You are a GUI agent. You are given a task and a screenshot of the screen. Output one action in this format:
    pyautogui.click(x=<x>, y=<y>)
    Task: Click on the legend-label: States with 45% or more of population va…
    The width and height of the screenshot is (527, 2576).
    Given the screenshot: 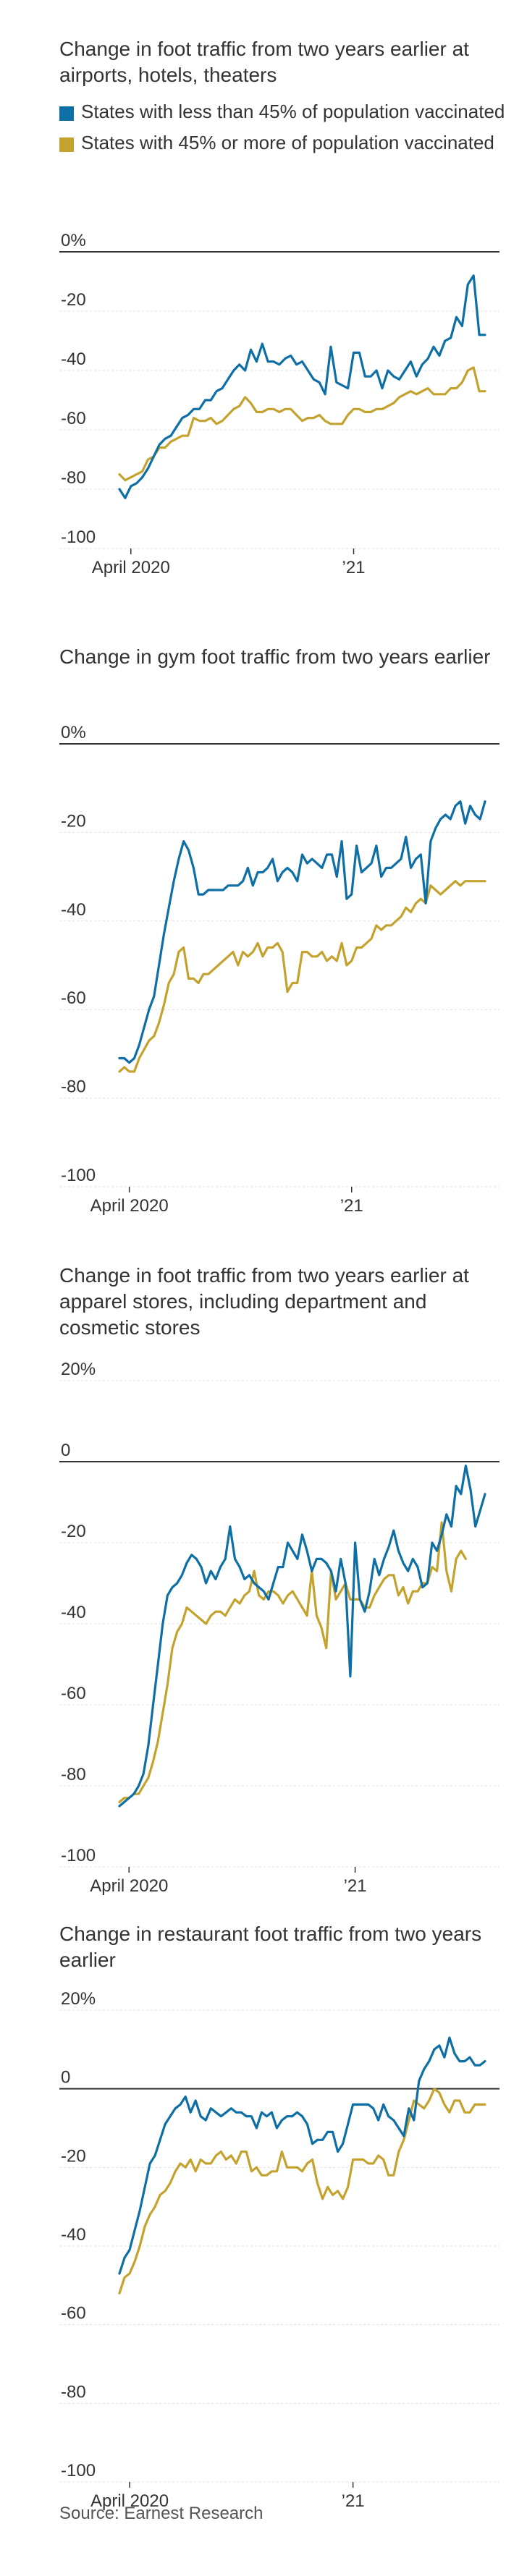 What is the action you would take?
    pyautogui.click(x=287, y=142)
    